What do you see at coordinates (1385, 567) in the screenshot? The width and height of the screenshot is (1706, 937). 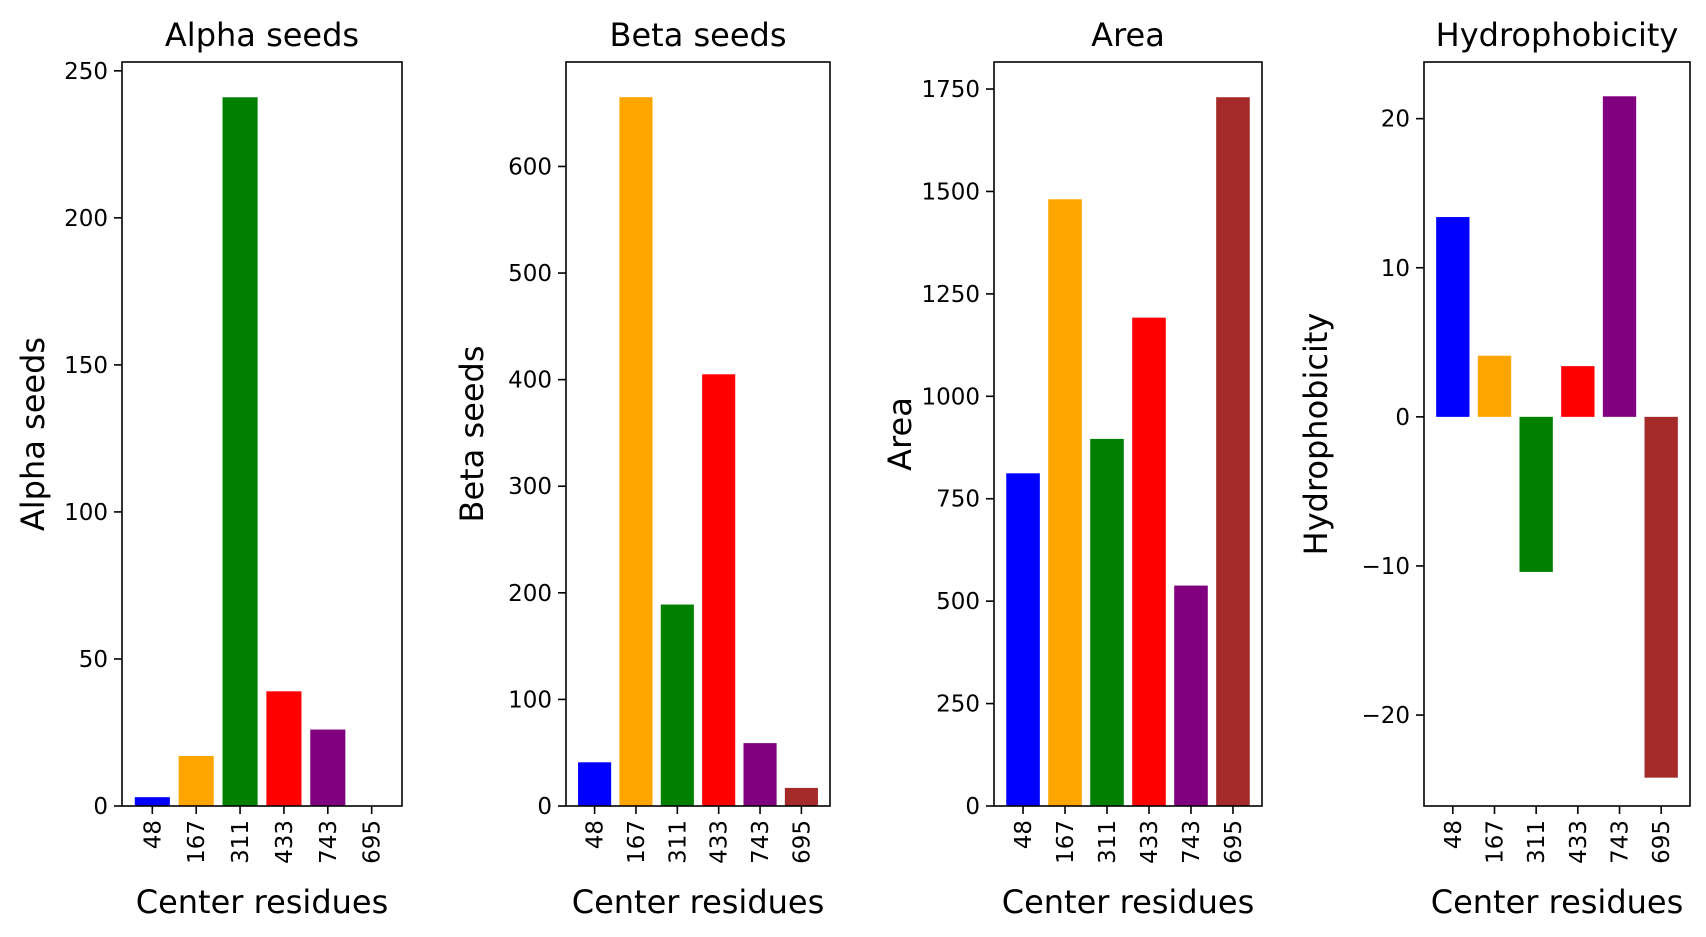 I see `y-tick-label: −10` at bounding box center [1385, 567].